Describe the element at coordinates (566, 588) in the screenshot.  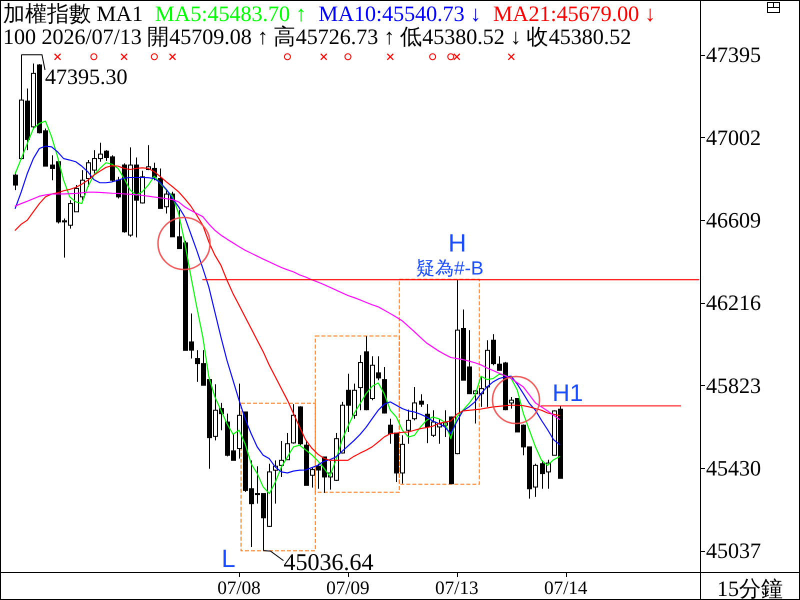
I see `x-tick-label: 07/14` at that location.